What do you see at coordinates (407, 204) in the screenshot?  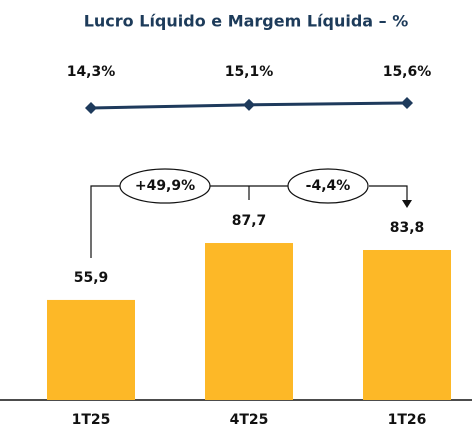 I see `arrow-head` at bounding box center [407, 204].